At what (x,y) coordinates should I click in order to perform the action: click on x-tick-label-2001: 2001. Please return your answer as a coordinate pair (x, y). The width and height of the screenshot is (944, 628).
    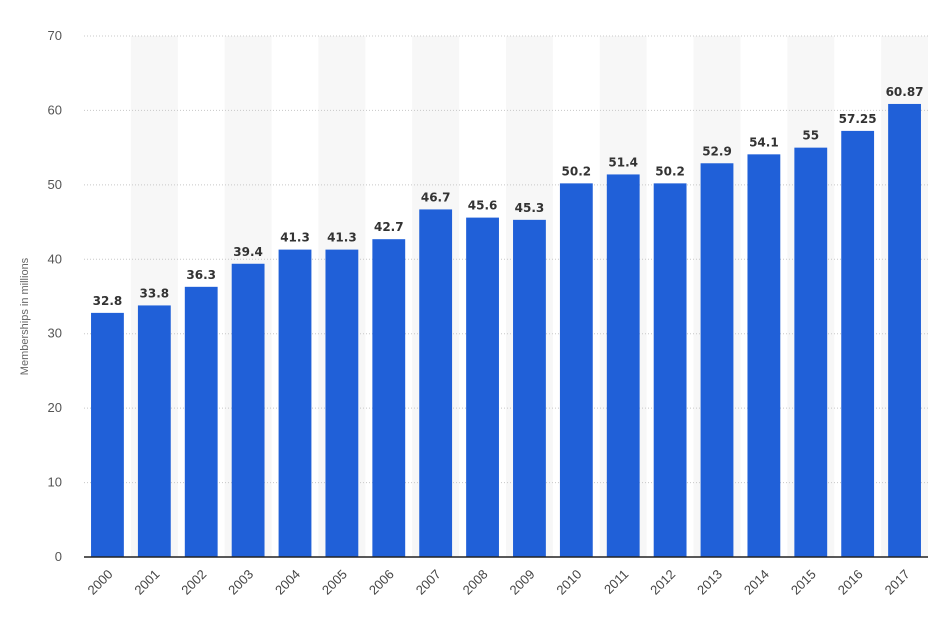
    Looking at the image, I should click on (146, 582).